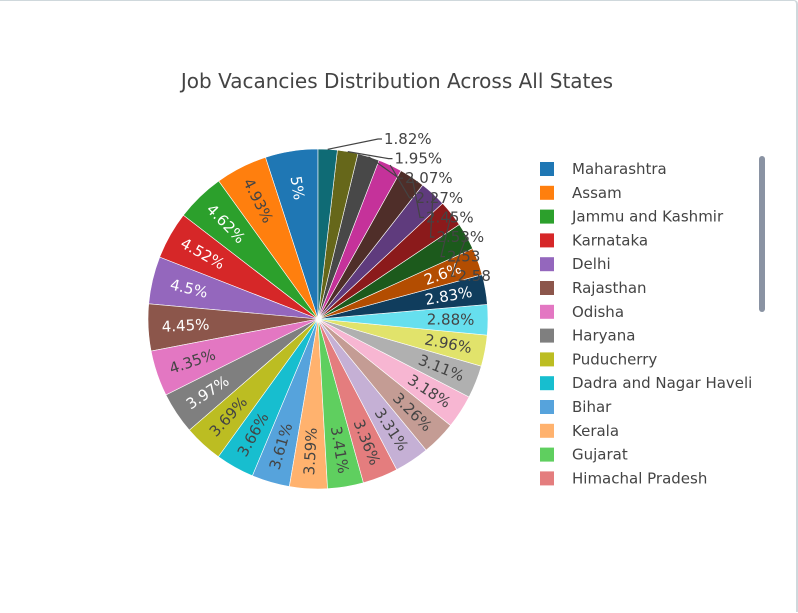 This screenshot has width=798, height=613. What do you see at coordinates (451, 319) in the screenshot?
I see `pie-slice-label: 2.88%` at bounding box center [451, 319].